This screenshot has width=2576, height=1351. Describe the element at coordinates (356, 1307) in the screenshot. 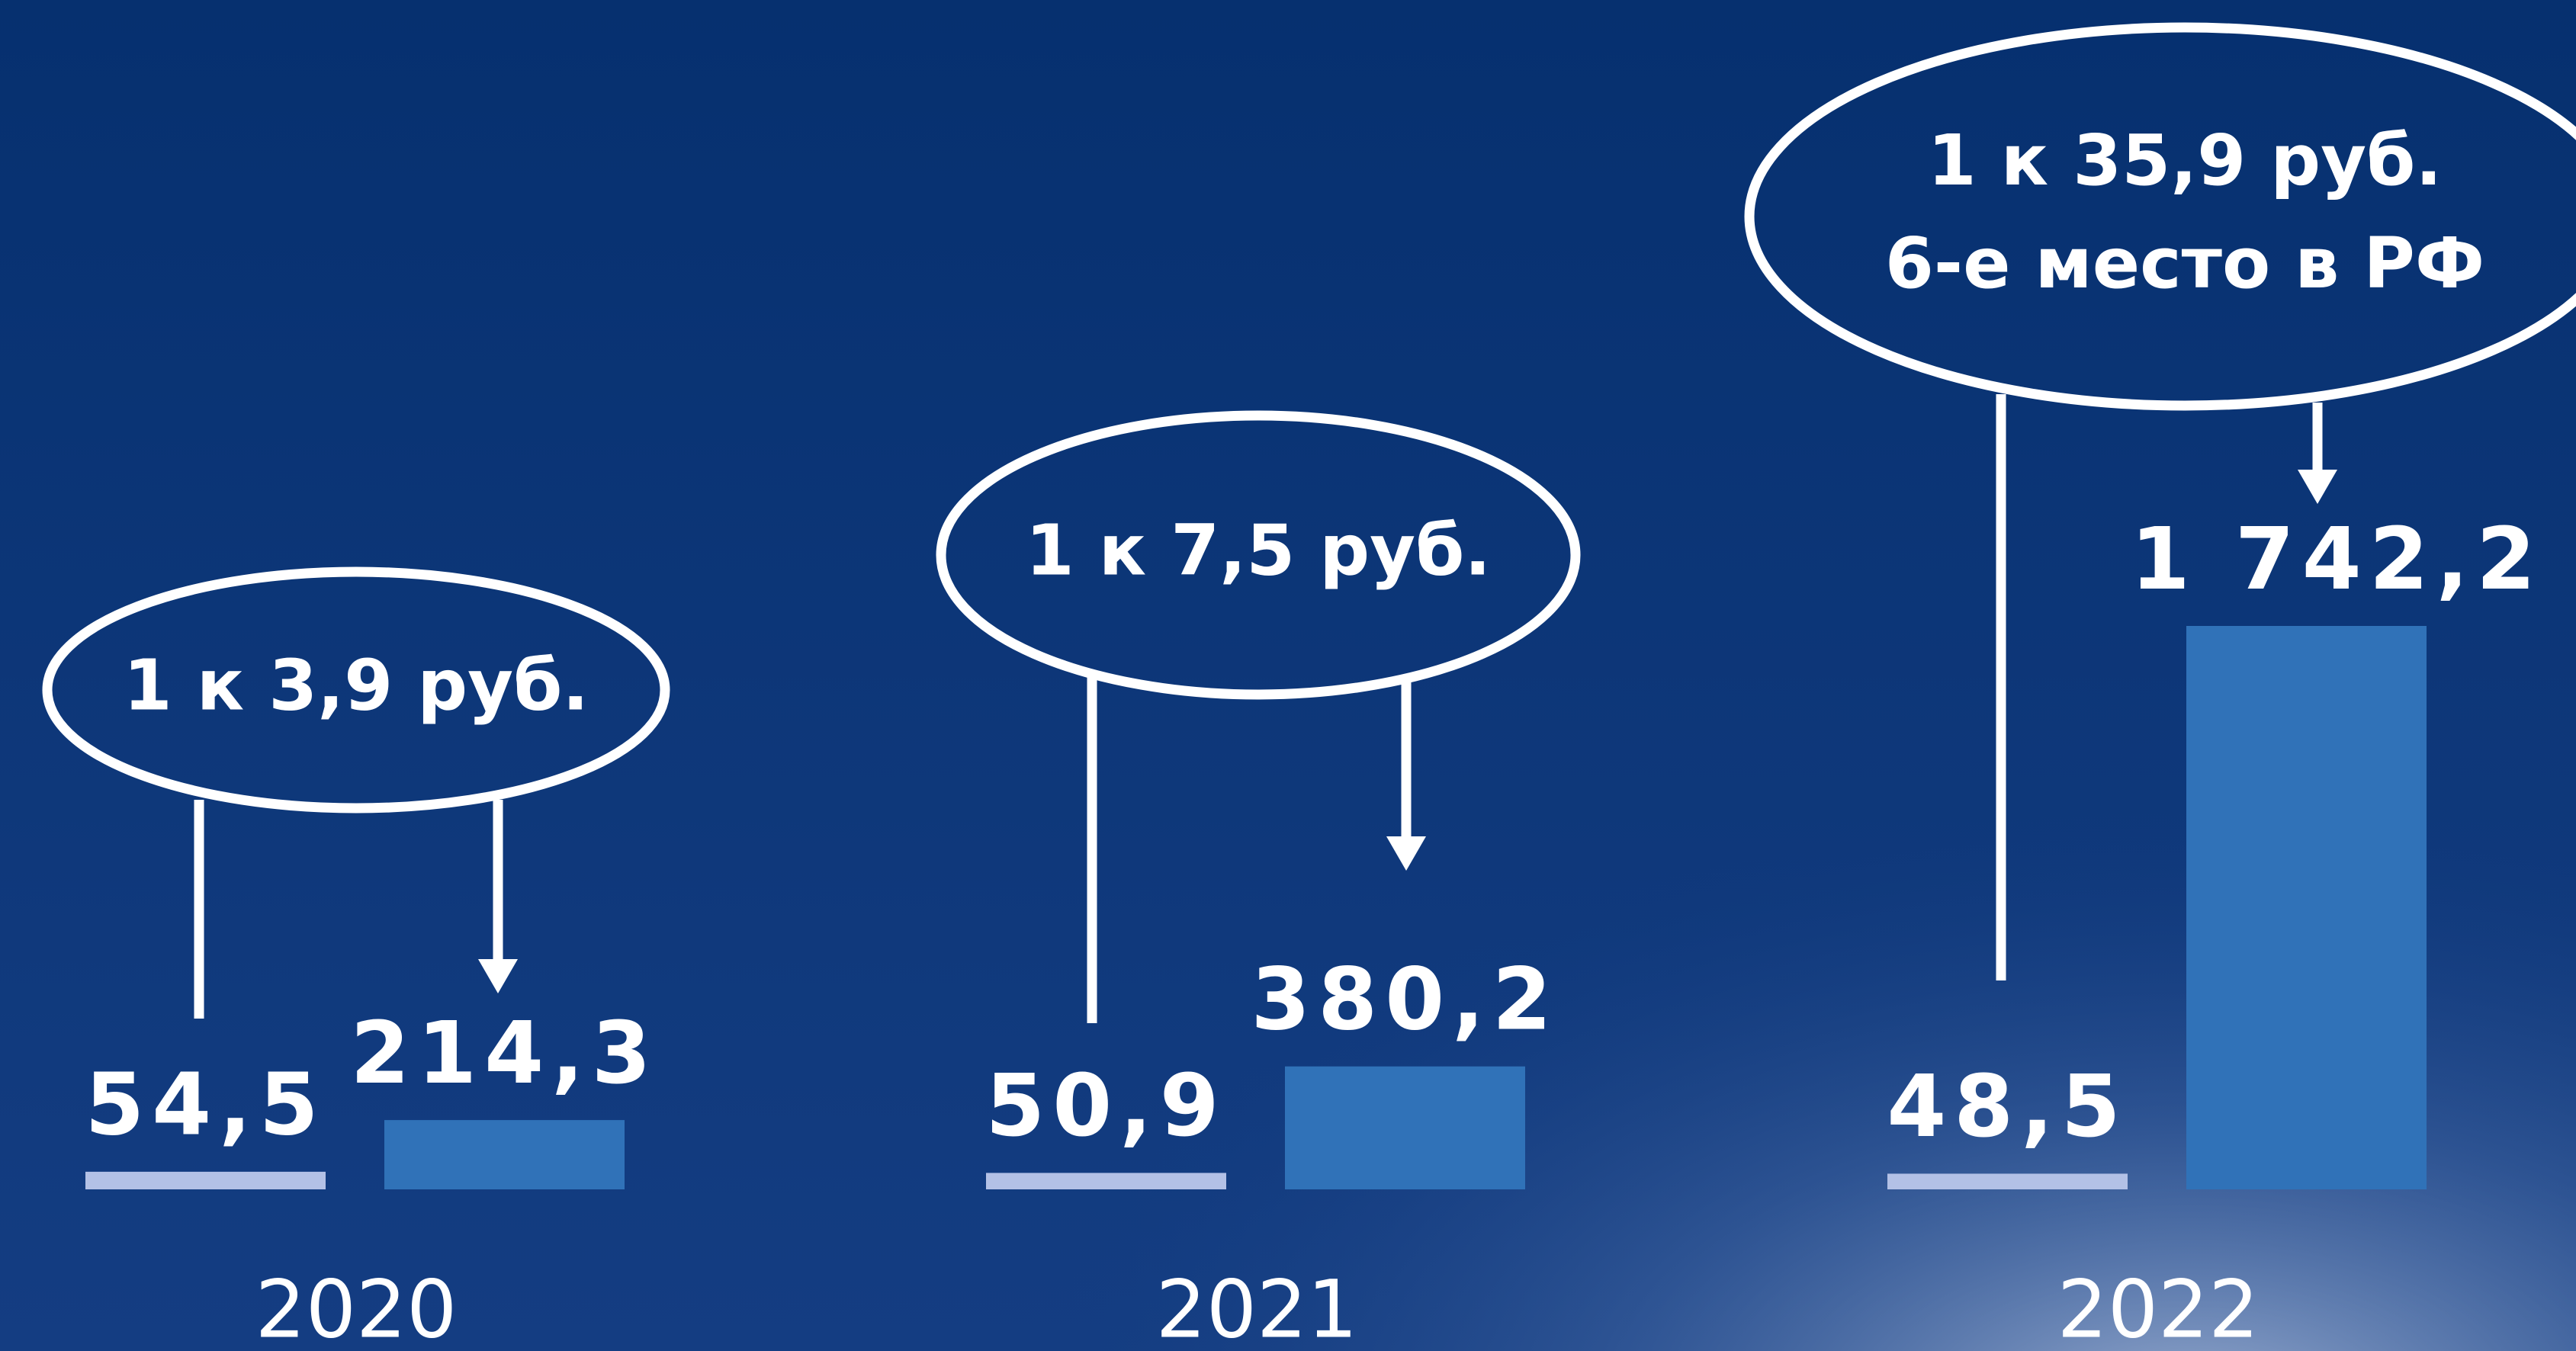

I see `year-label: 2020` at that location.